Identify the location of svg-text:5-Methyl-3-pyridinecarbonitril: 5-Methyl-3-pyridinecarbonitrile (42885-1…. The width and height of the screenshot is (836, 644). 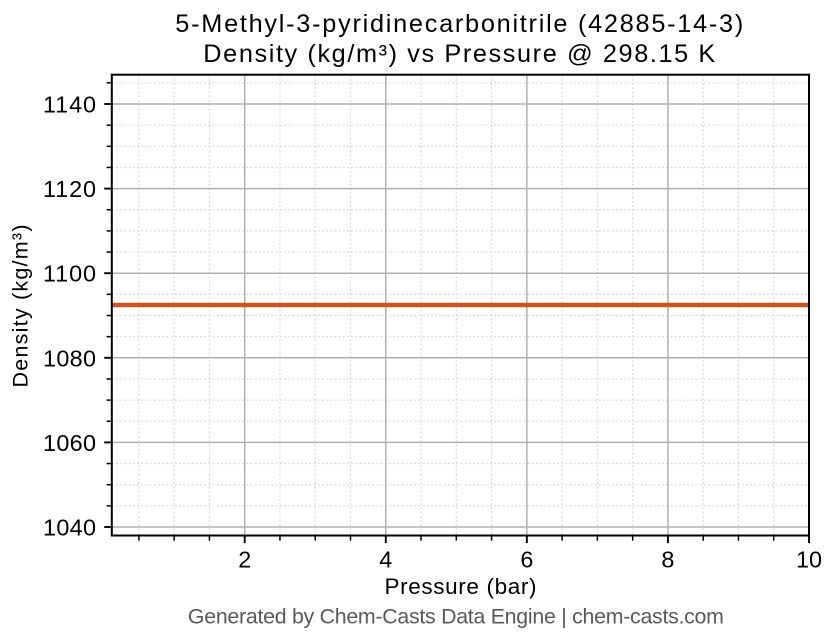
(459, 24).